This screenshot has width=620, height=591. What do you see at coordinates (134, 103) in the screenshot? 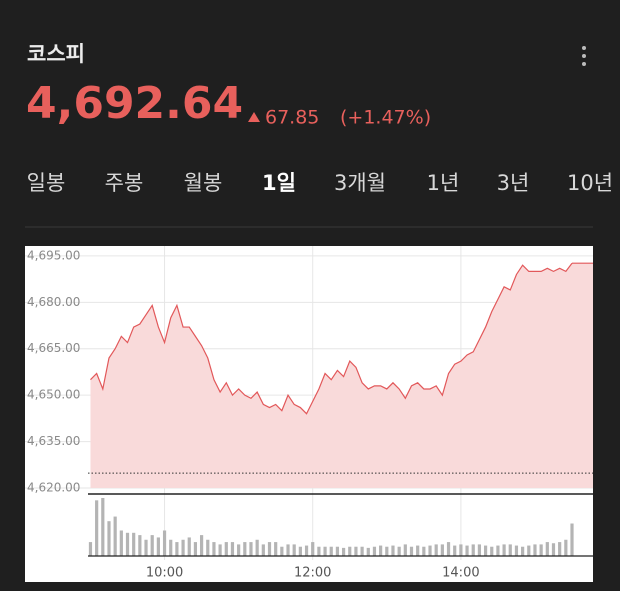
I see `price: 4,692.64` at bounding box center [134, 103].